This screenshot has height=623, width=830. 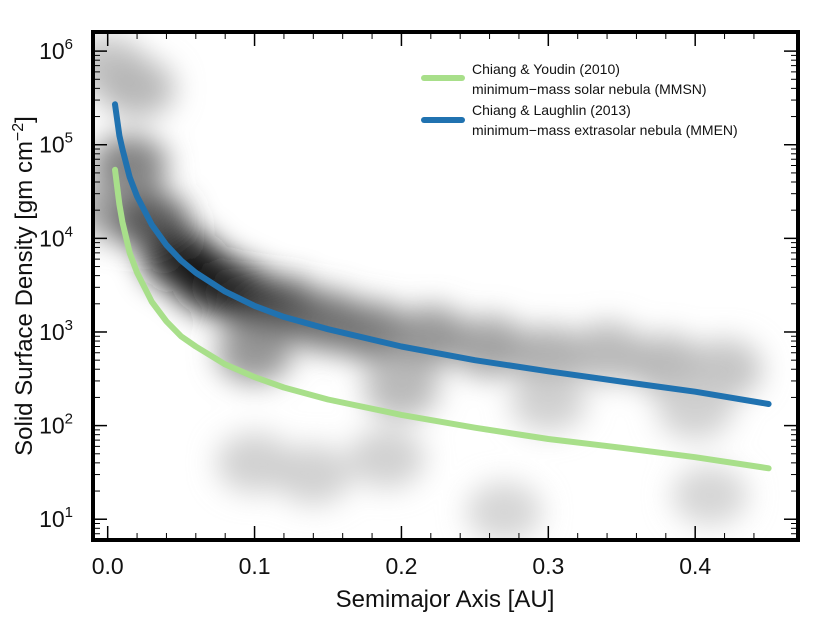 I want to click on y-tick-label: 10³, so click(x=56, y=331).